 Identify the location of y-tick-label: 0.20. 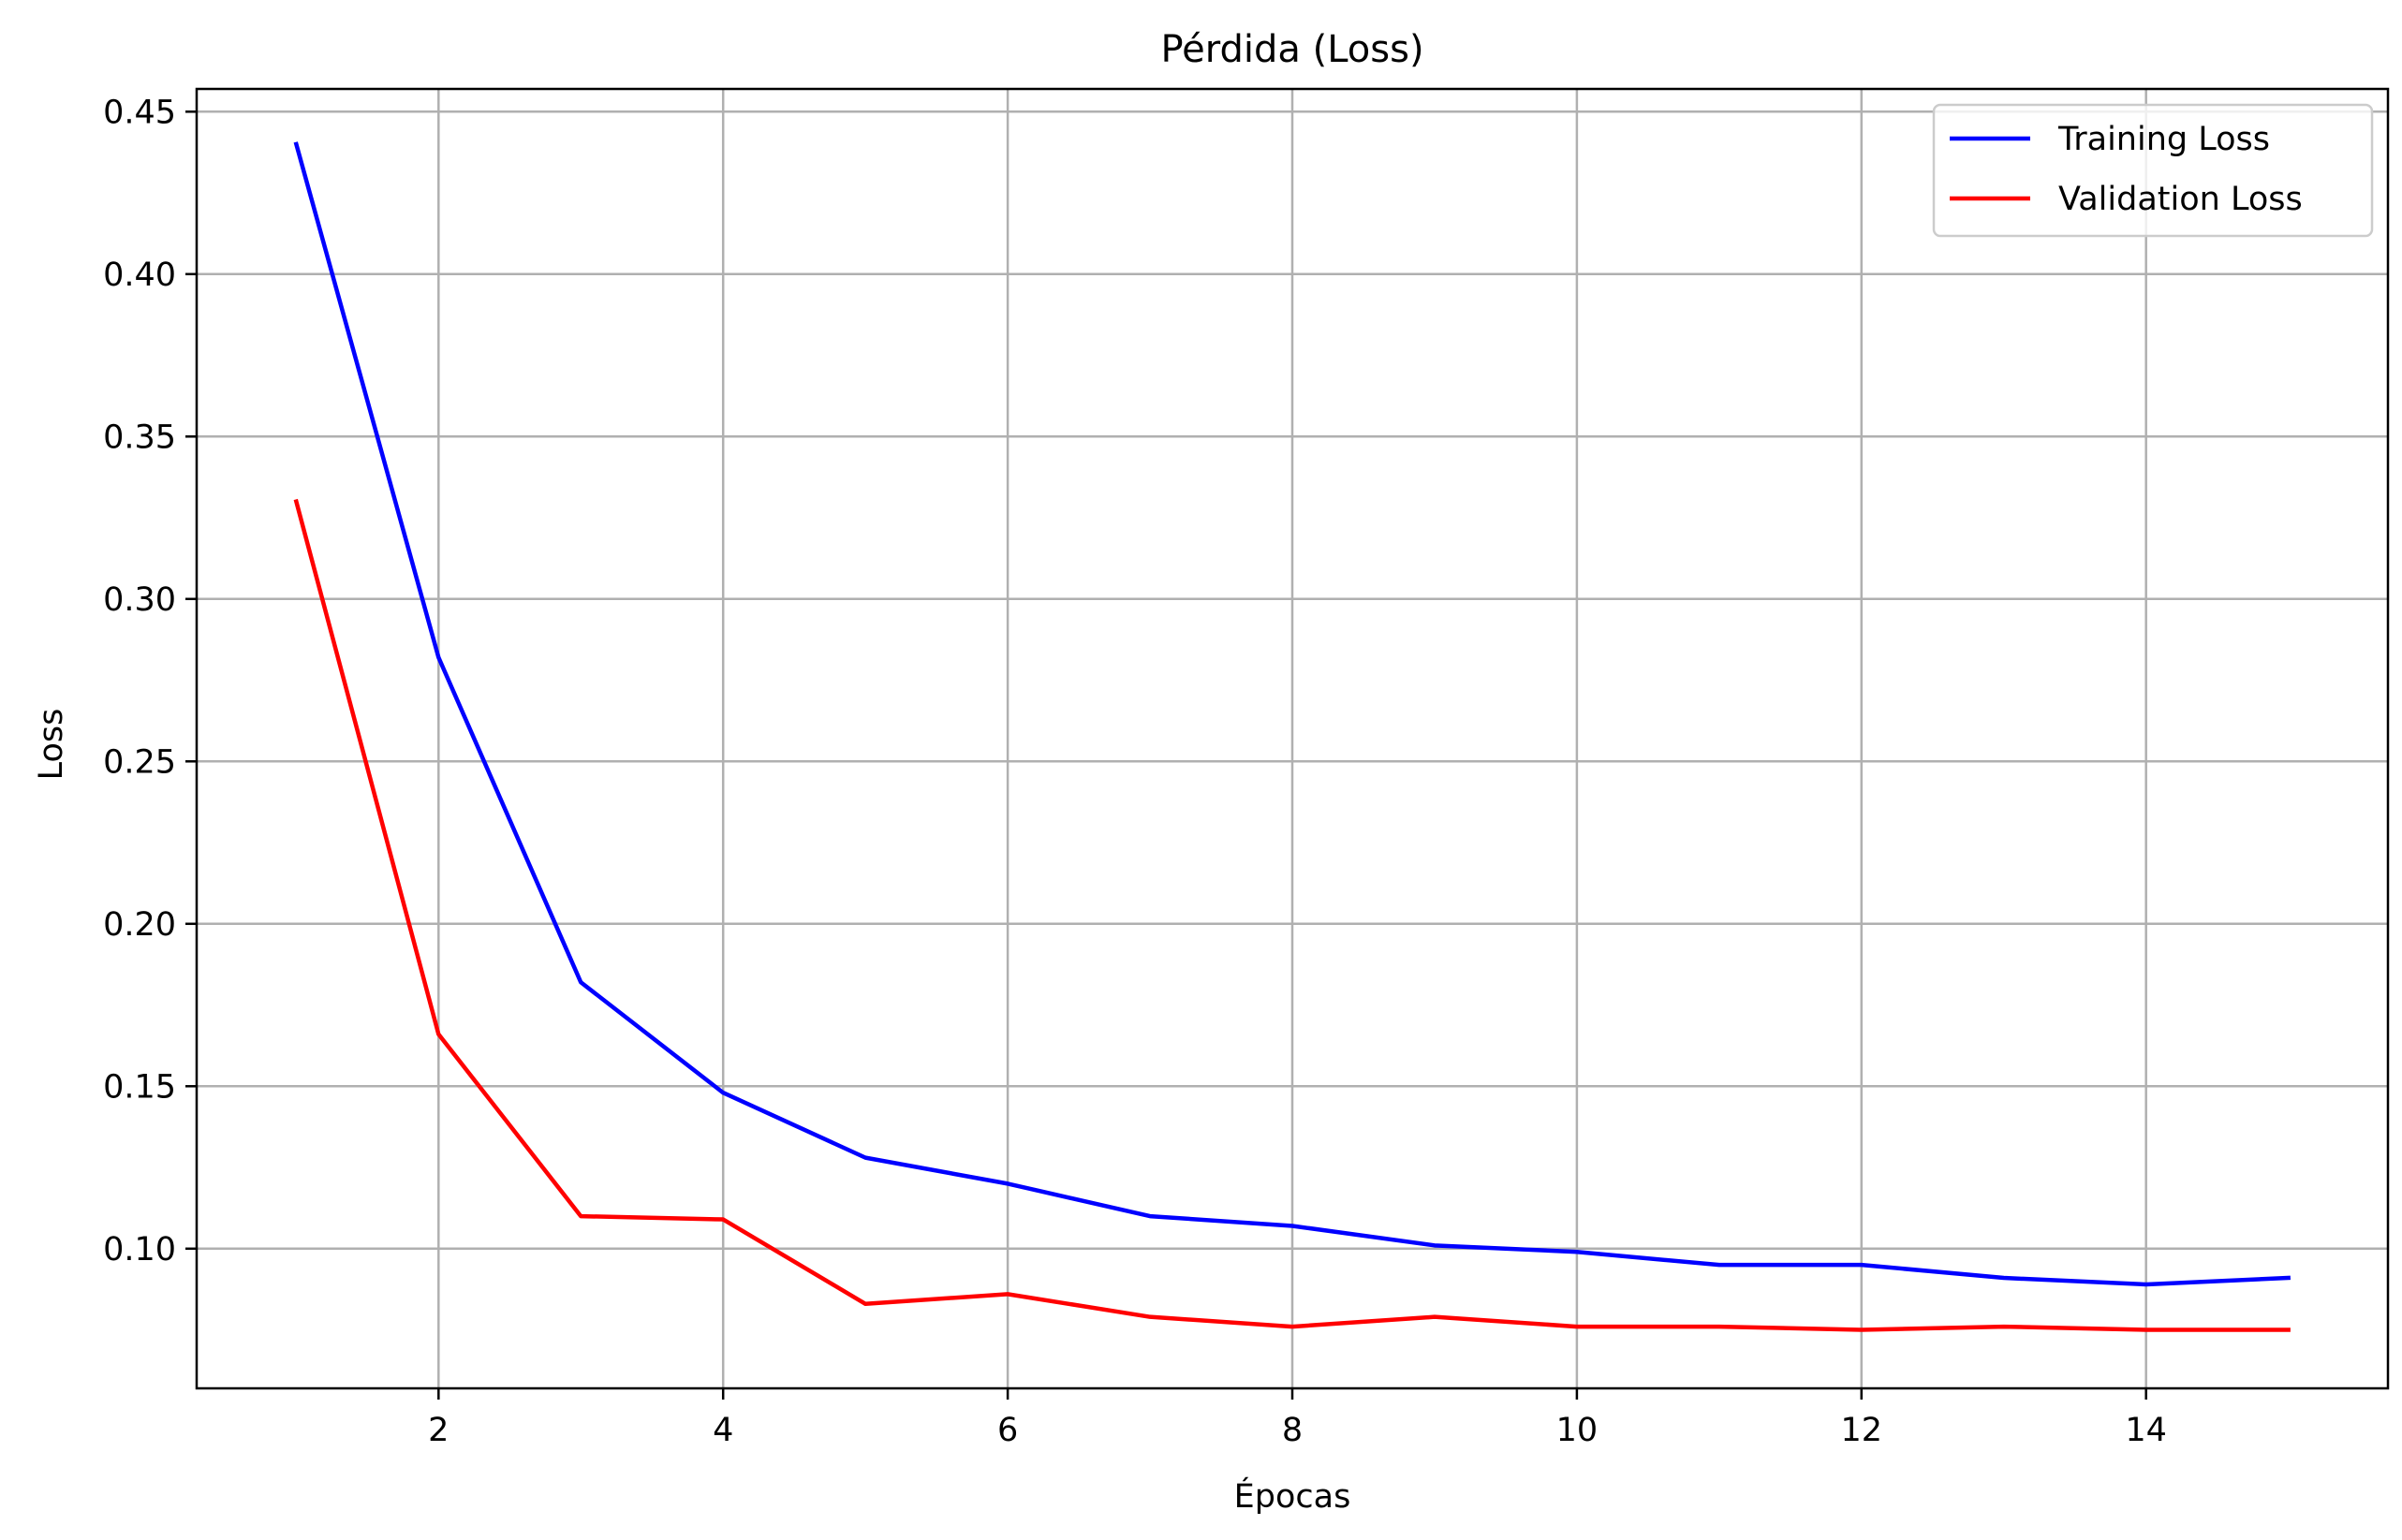
(139, 925).